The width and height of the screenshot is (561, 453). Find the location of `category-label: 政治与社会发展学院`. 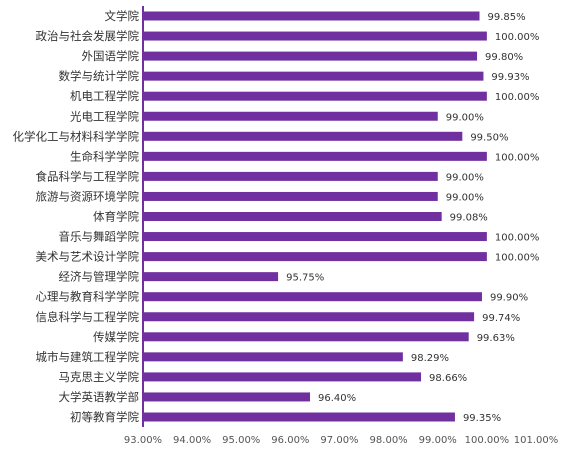

category-label: 政治与社会发展学院 is located at coordinates (88, 36).